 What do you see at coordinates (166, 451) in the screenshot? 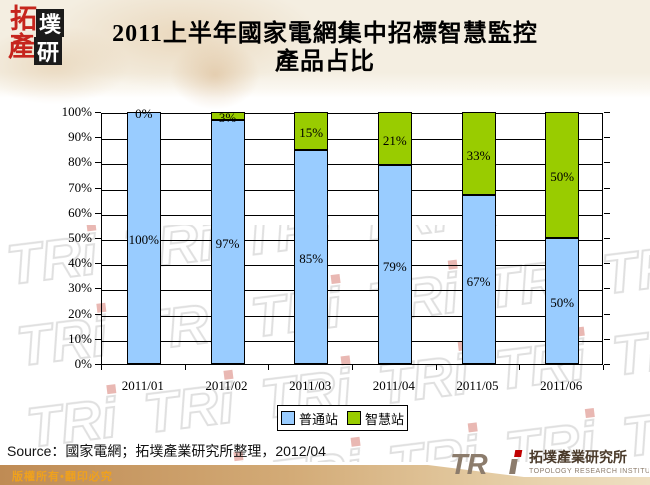
I see `source-note: Source：國家電網；拓墣產業研究所整理，2012/04` at bounding box center [166, 451].